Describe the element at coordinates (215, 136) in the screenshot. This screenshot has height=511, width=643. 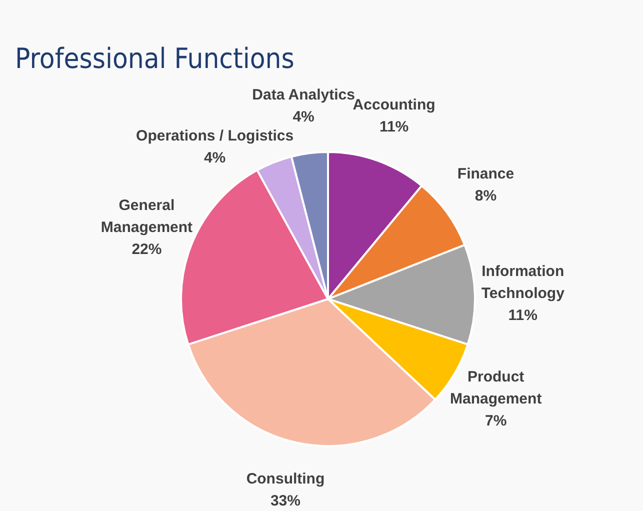
I see `slice-label: Operations / Logistics` at that location.